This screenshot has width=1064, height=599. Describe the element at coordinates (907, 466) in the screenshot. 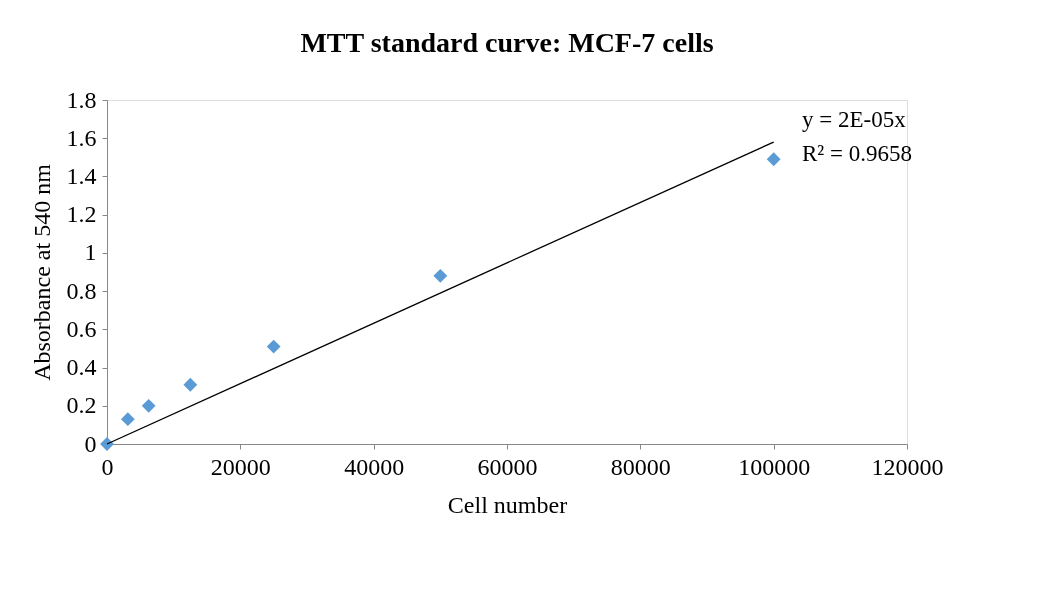

I see `x-tick-label: 120000` at that location.